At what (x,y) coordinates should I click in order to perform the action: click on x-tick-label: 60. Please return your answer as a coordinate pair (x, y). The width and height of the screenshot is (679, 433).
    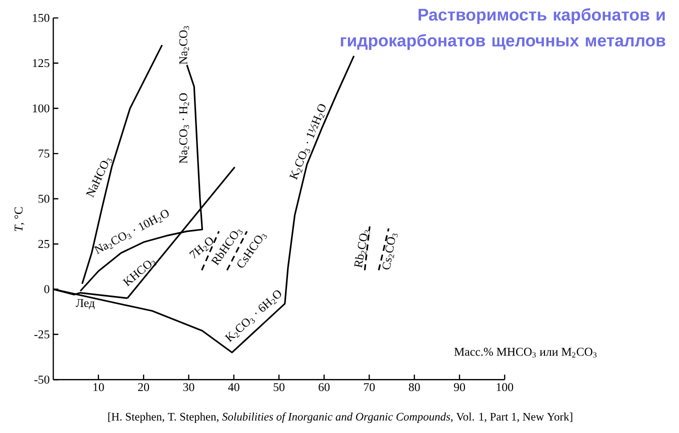
    Looking at the image, I should click on (324, 386).